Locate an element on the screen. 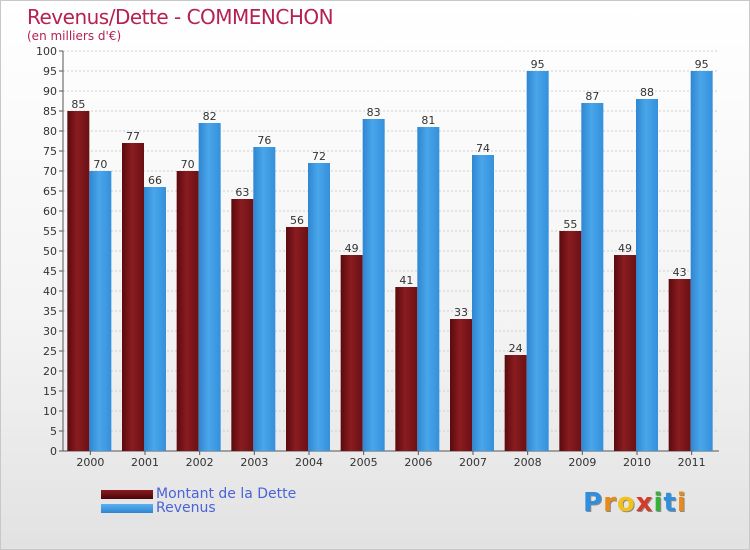  data-label-dette-2009: 55 is located at coordinates (570, 224).